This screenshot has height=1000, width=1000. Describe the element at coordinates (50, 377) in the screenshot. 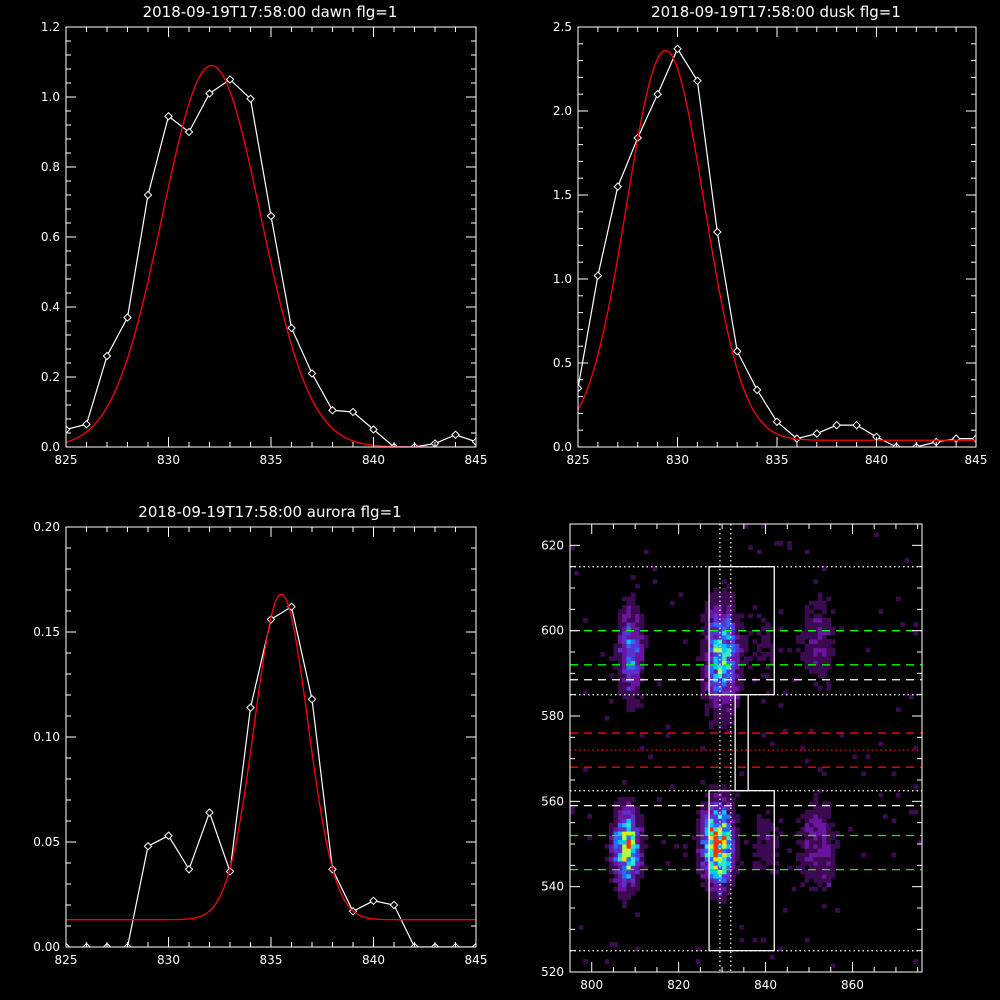

I see `y-tick-label: 0.2` at that location.